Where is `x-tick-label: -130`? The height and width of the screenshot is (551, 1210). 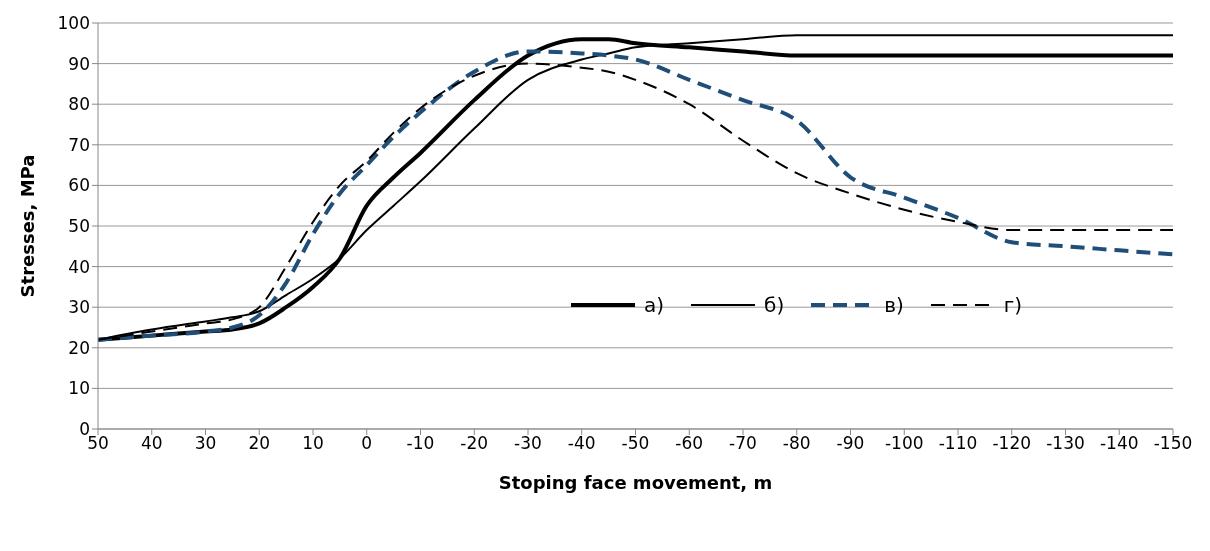
x-tick-label: -130 is located at coordinates (1065, 443).